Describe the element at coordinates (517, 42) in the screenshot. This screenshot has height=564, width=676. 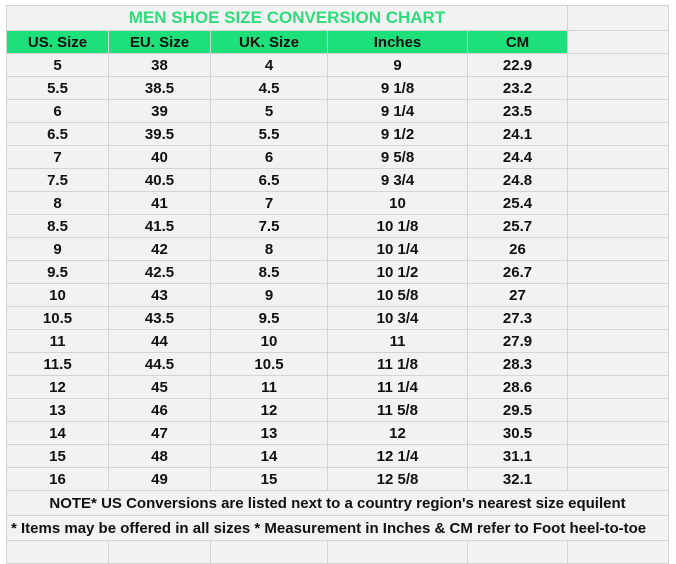
I see `column-header-cm: CM` at that location.